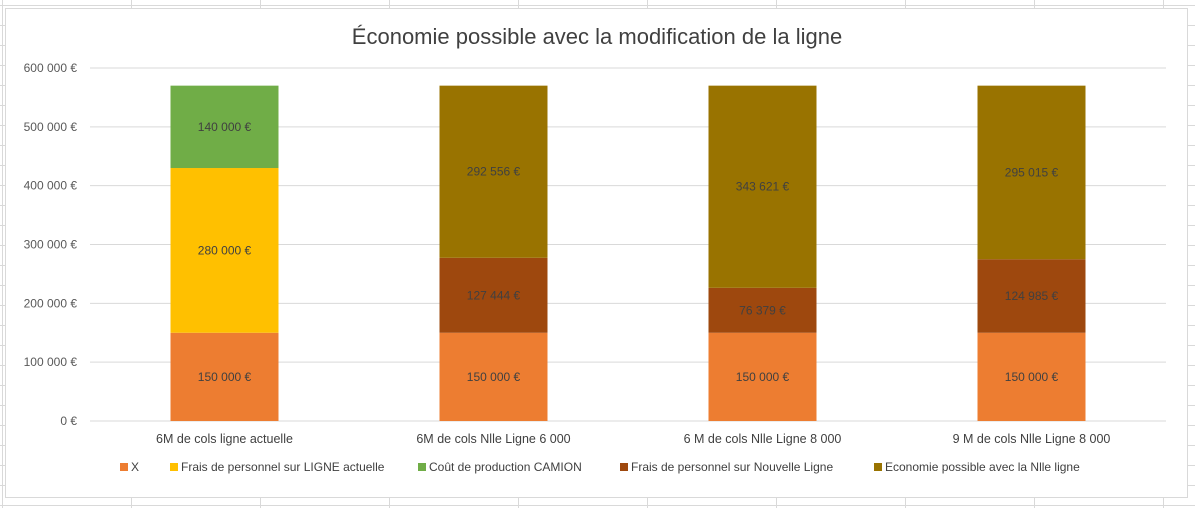  I want to click on data-label: 76 379 €, so click(762, 310).